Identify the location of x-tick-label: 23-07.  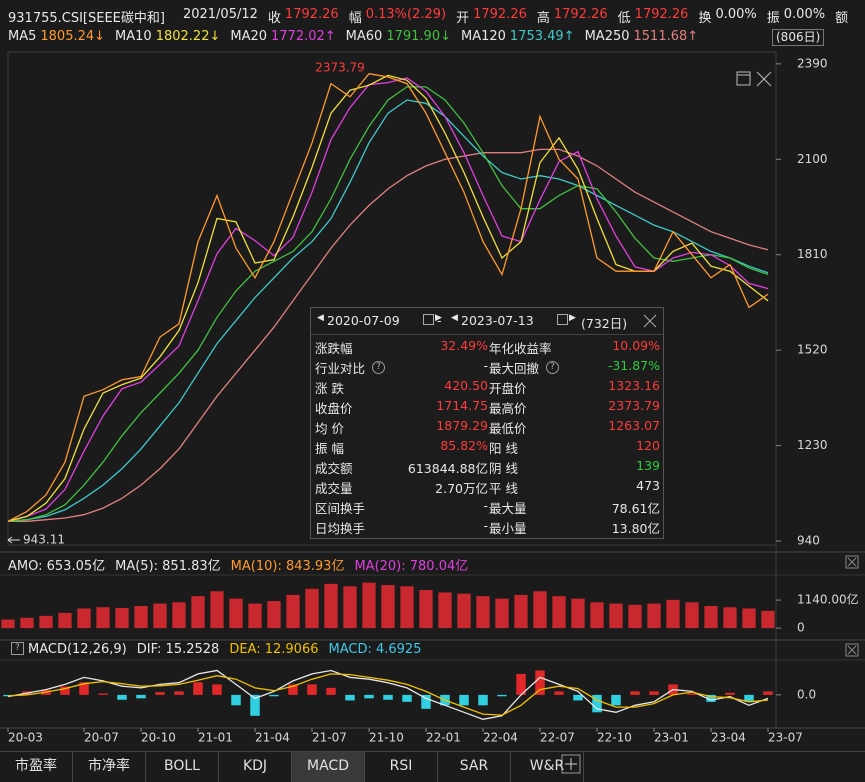
(785, 738).